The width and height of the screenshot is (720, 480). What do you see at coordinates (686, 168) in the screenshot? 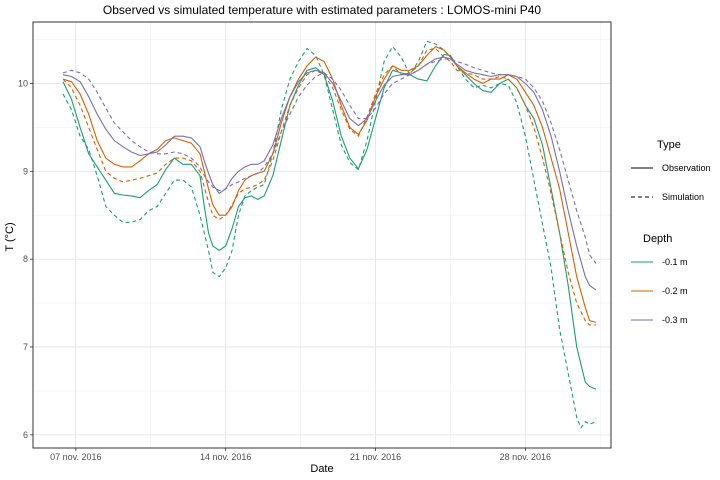
I see `legend-label-observation: Observation` at bounding box center [686, 168].